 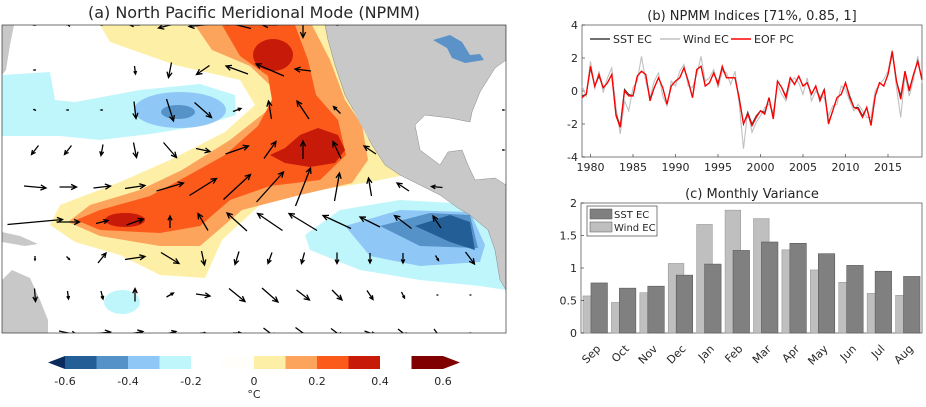 I want to click on x-tick-label: 1985, so click(x=633, y=167).